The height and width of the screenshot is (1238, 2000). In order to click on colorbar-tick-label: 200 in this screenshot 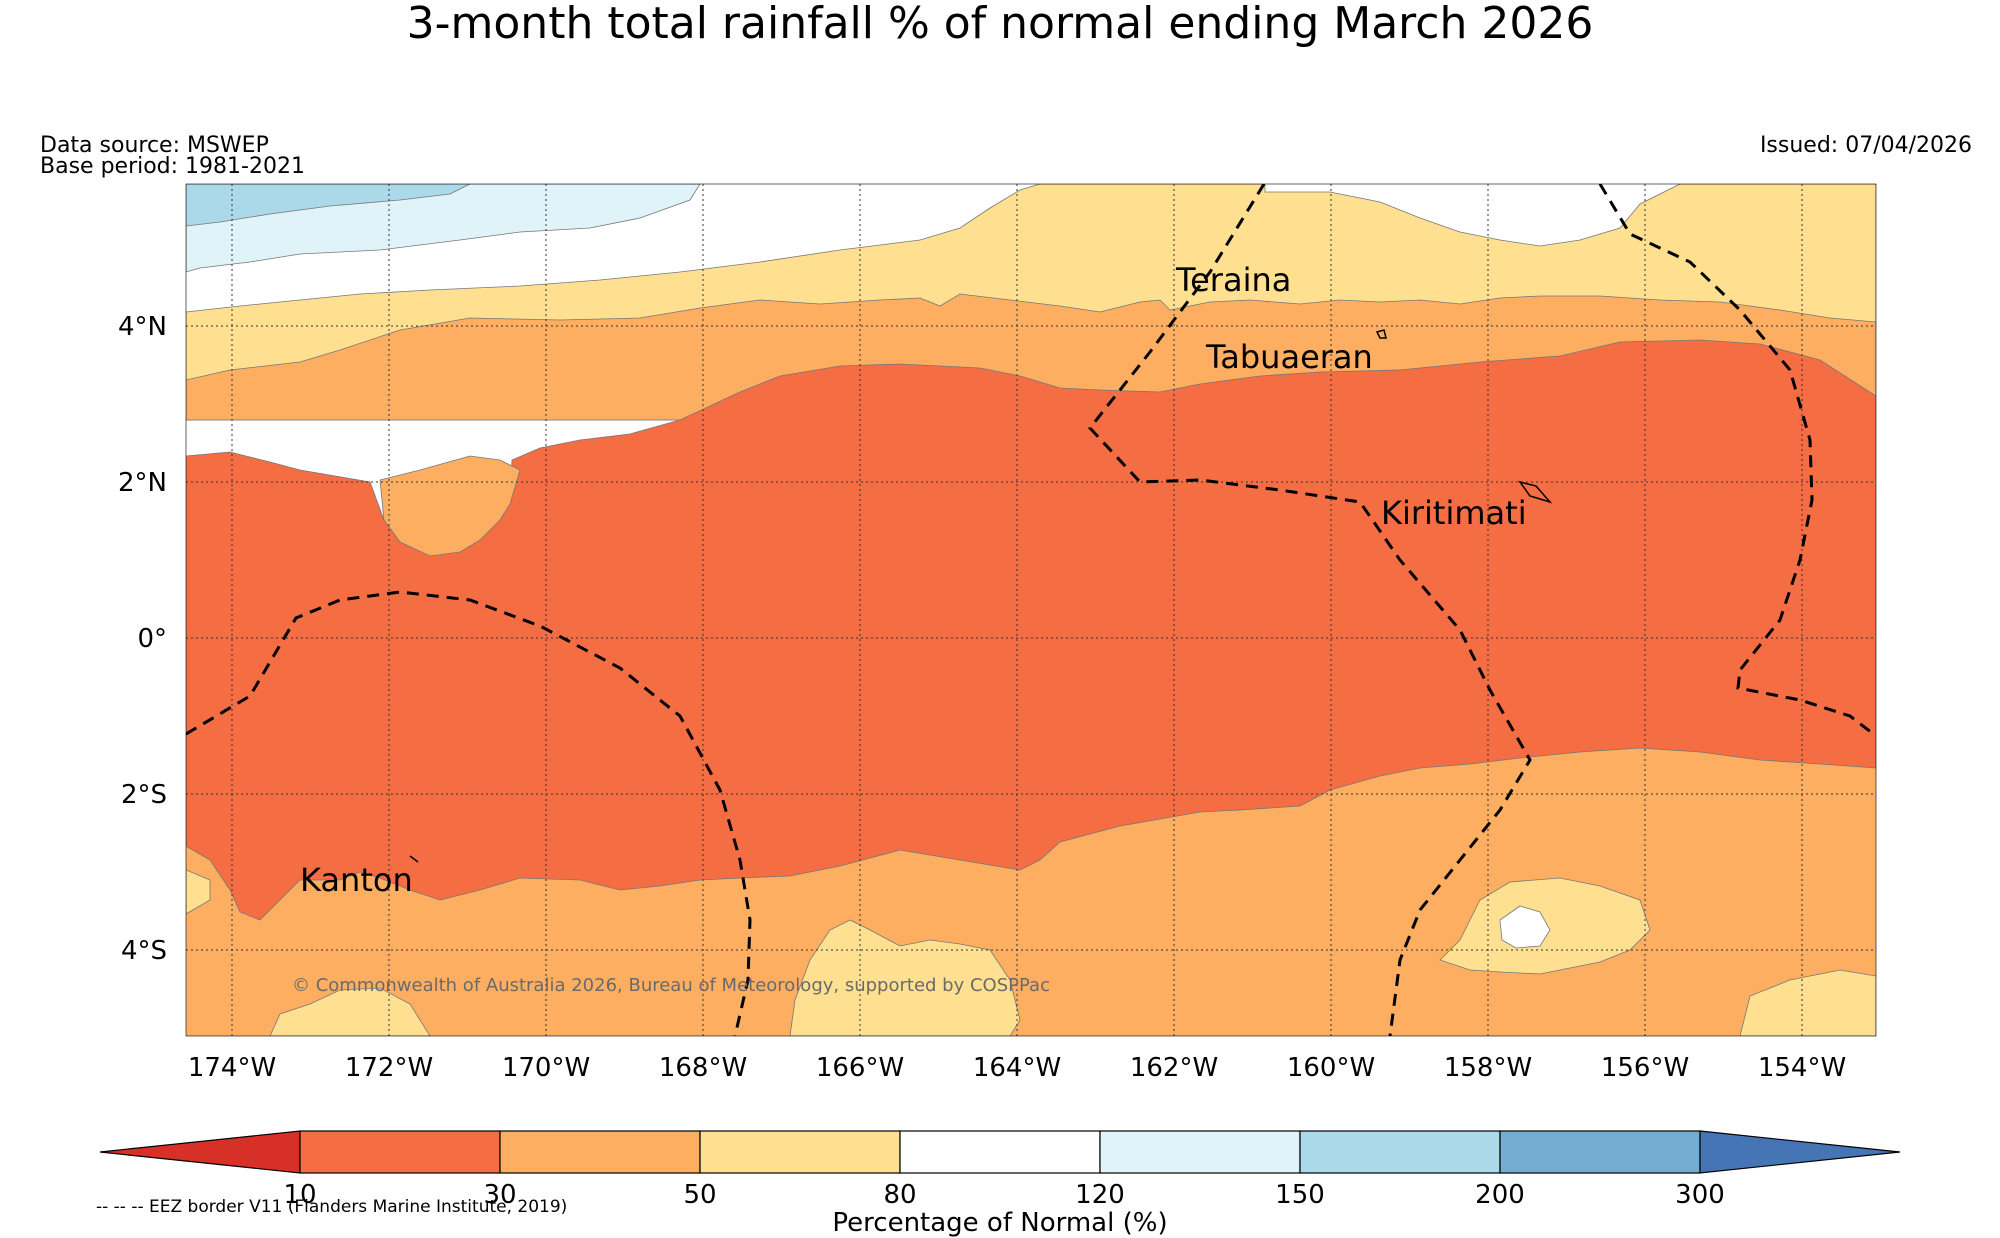, I will do `click(1500, 1195)`.